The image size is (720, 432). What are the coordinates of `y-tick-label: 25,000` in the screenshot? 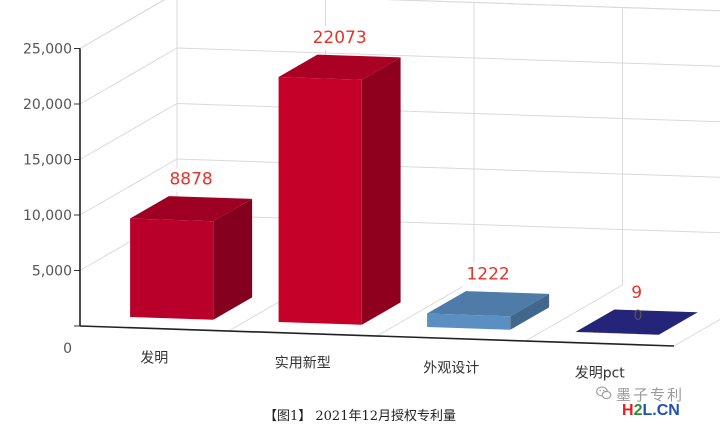 It's located at (47, 50).